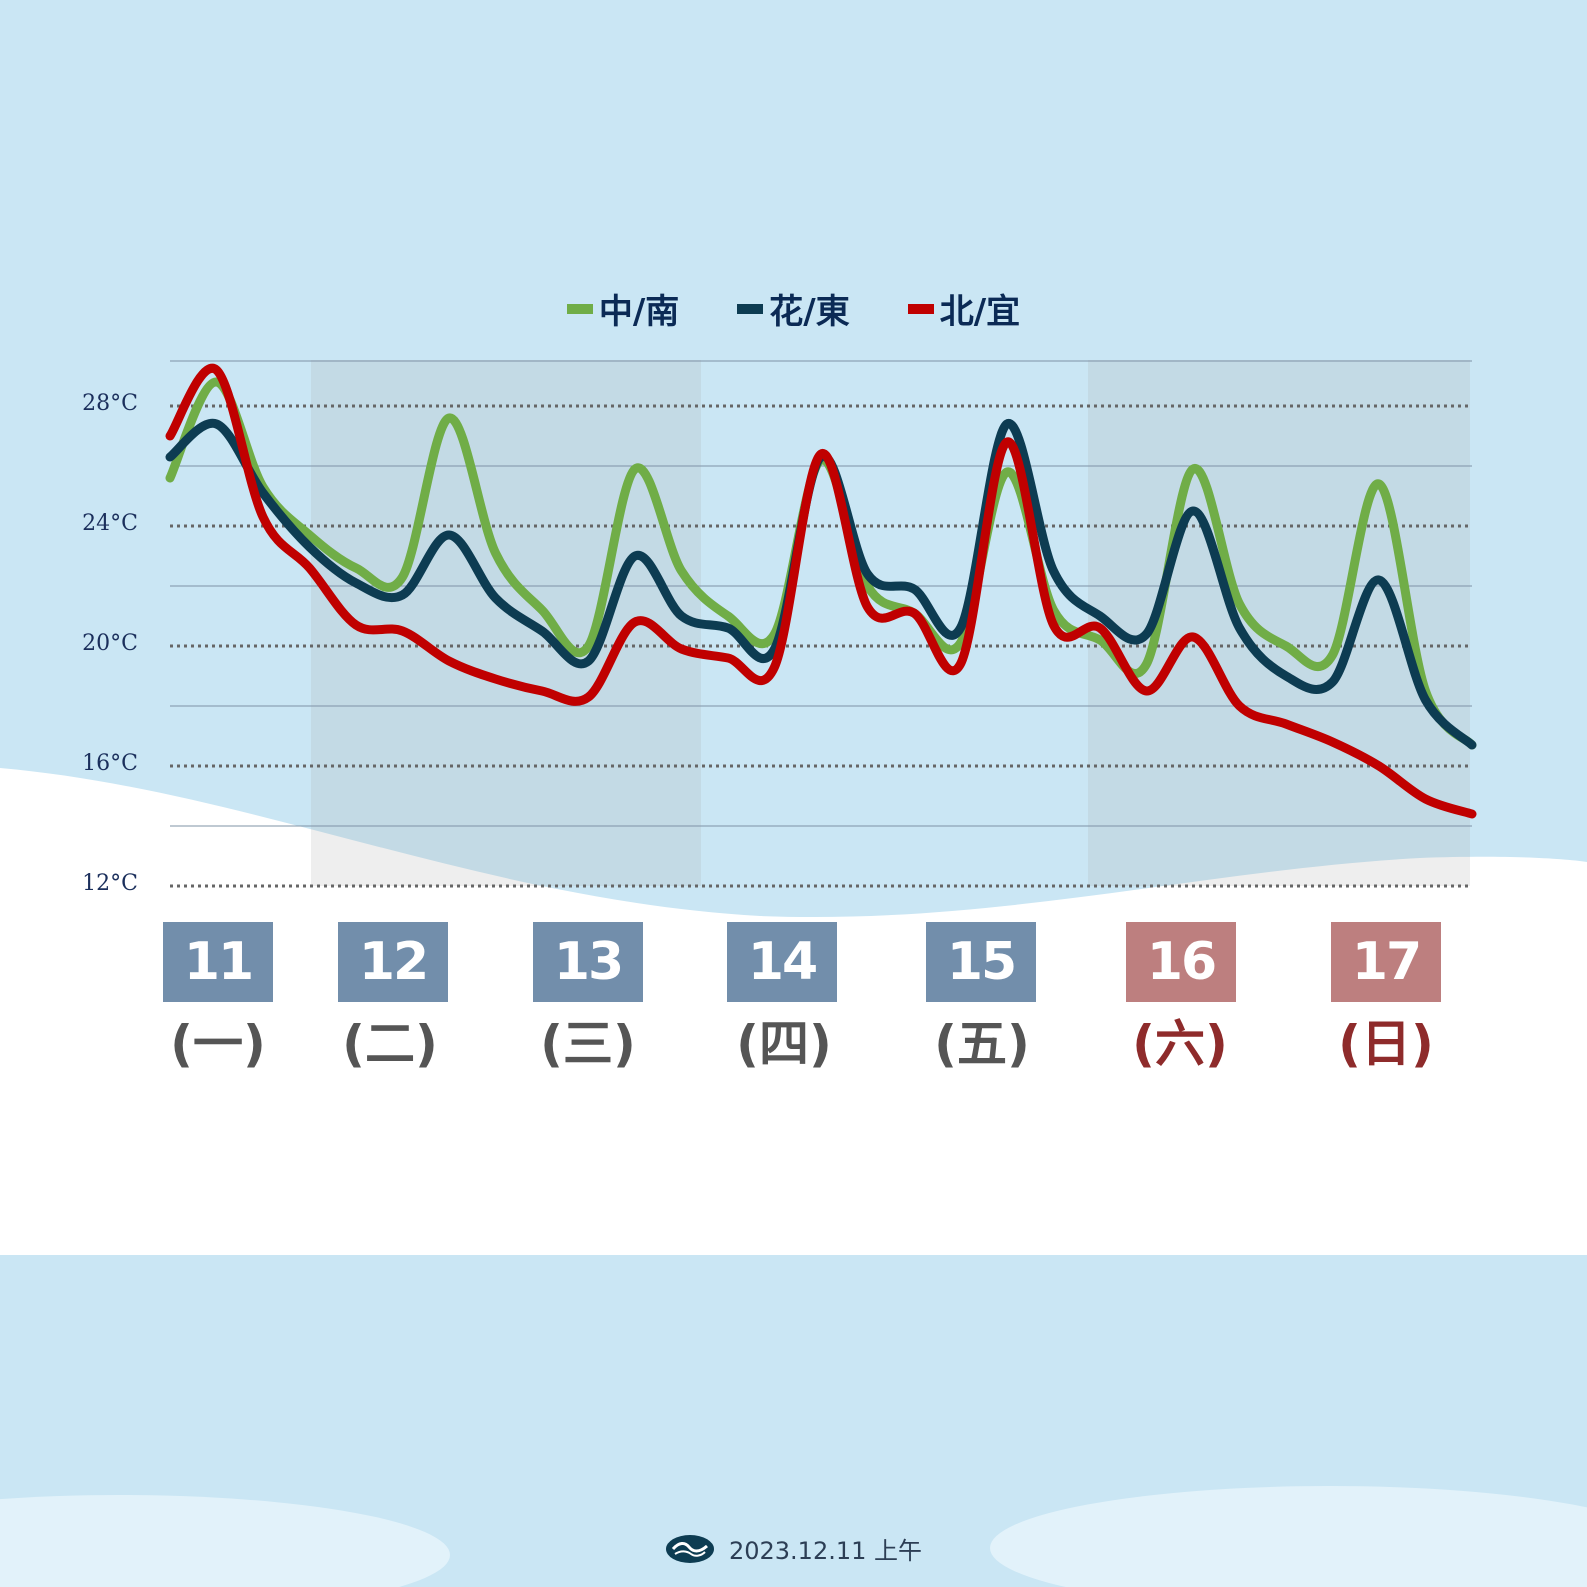  I want to click on y-tick-label: 20°C, so click(110, 643).